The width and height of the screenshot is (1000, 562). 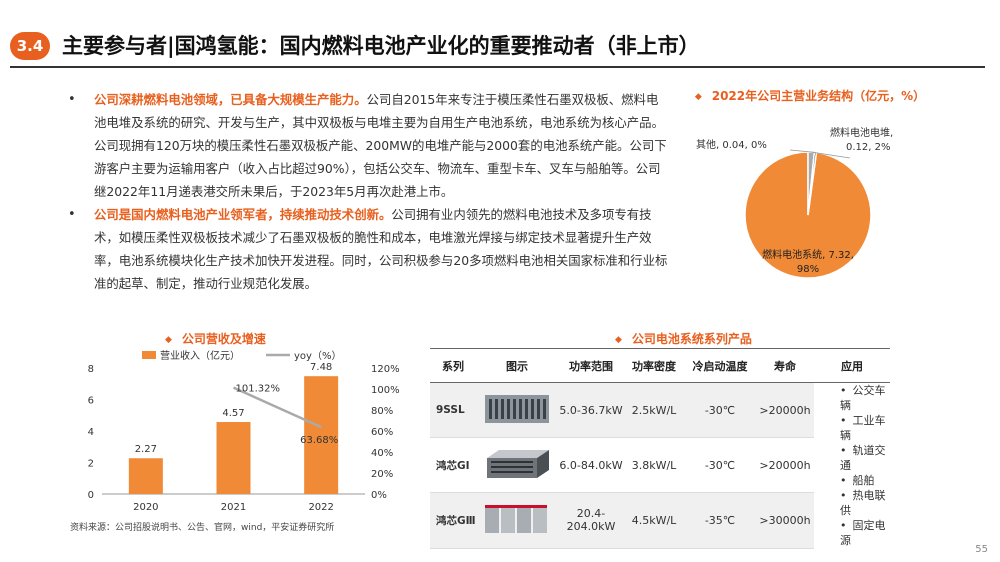 What do you see at coordinates (497, 67) in the screenshot?
I see `title-divider` at bounding box center [497, 67].